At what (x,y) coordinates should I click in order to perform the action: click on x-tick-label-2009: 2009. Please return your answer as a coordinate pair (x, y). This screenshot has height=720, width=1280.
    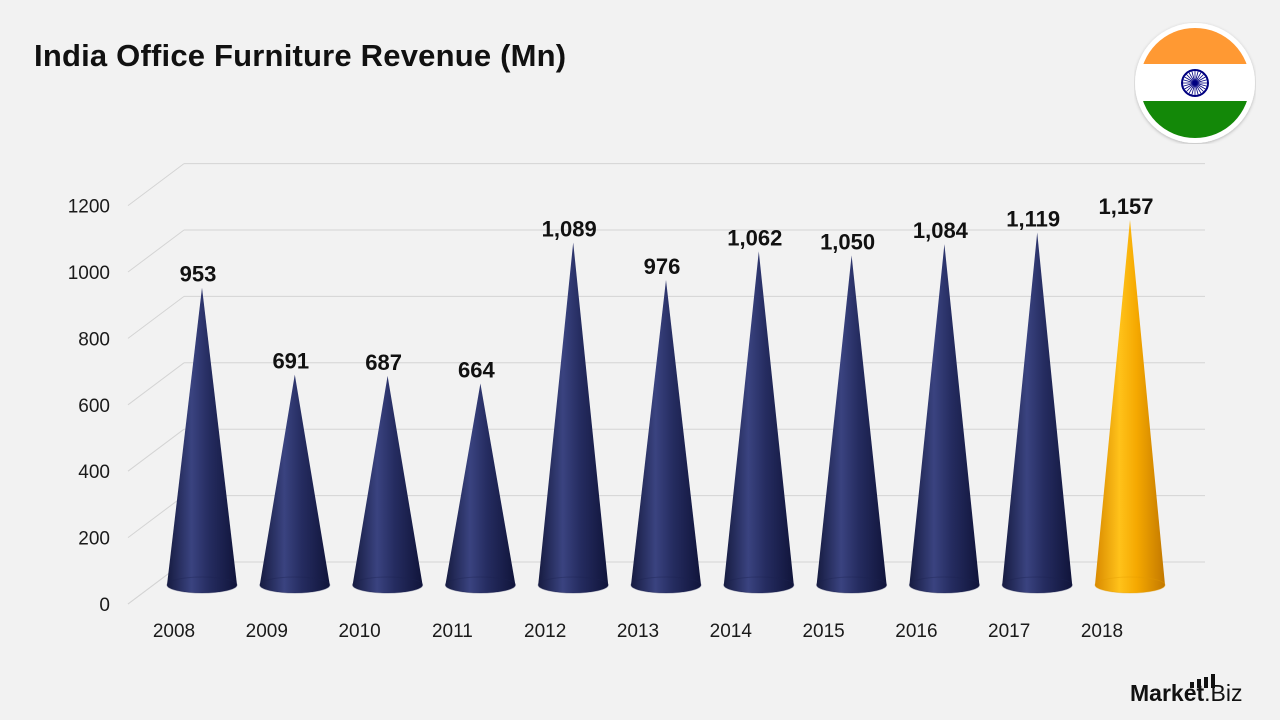
    Looking at the image, I should click on (267, 631).